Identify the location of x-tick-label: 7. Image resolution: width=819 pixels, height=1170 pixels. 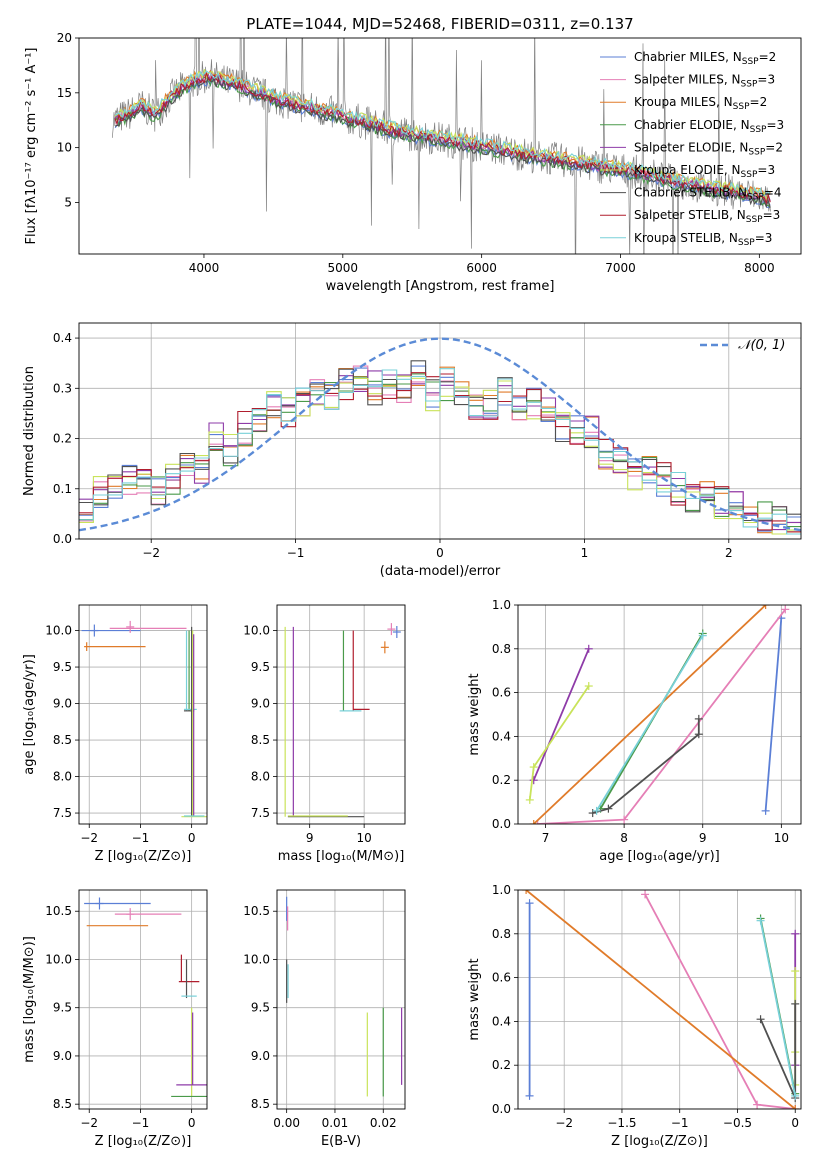
(546, 838).